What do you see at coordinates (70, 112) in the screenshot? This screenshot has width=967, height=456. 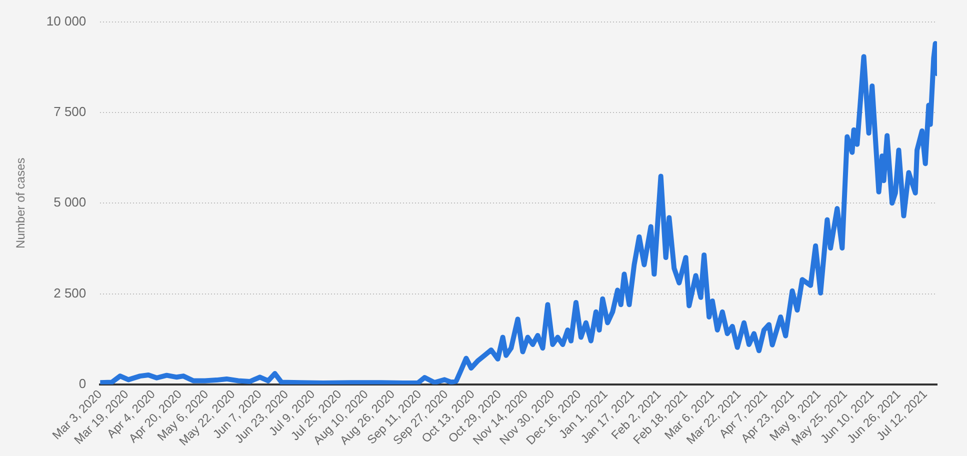 I see `y-tick-label: 7 500` at bounding box center [70, 112].